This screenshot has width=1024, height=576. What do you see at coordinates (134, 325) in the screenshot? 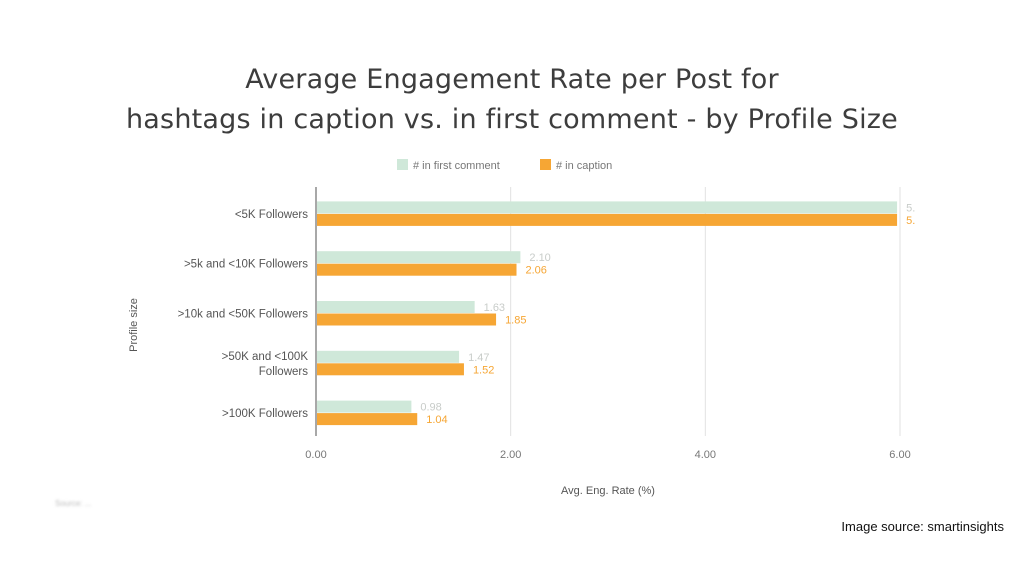
I see `y-axis-title: Profile size` at bounding box center [134, 325].